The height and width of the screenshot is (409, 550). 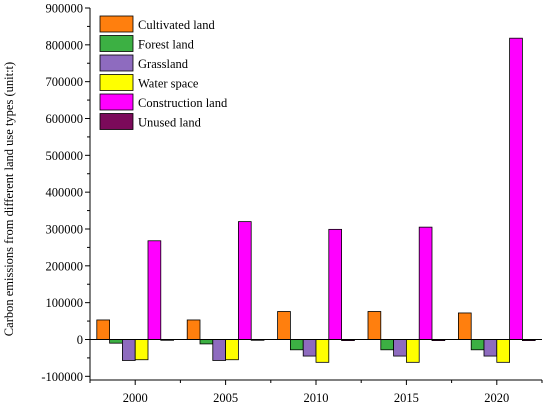 What do you see at coordinates (219, 350) in the screenshot?
I see `bar-grassland-2005` at bounding box center [219, 350].